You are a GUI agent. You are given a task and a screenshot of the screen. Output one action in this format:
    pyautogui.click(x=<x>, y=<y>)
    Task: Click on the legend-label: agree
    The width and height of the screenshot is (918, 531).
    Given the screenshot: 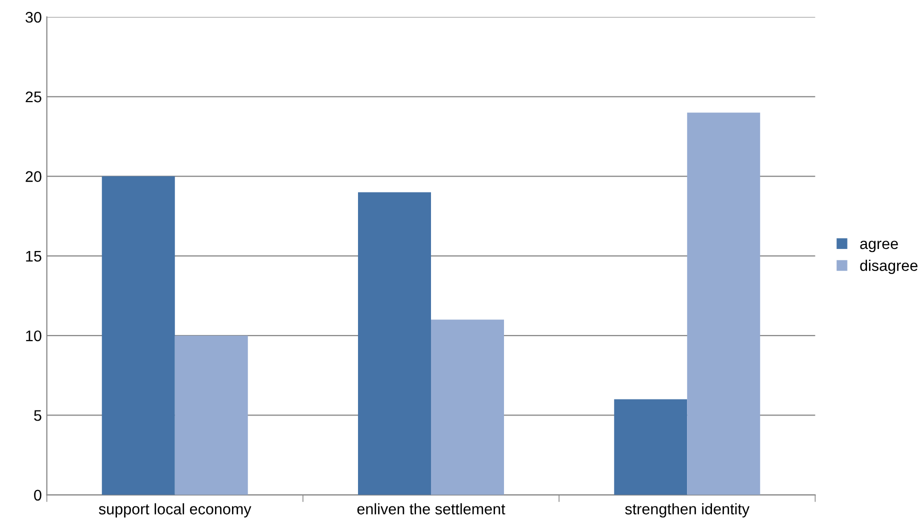 What is the action you would take?
    pyautogui.click(x=879, y=246)
    